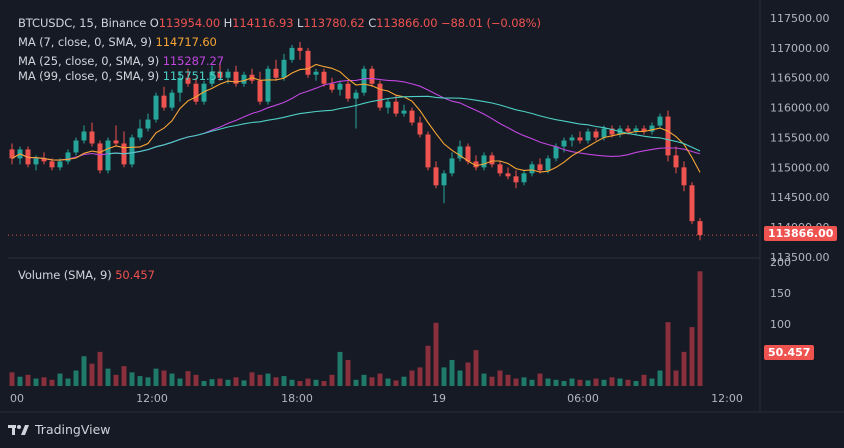 The width and height of the screenshot is (844, 448). I want to click on volume-sma-badge: 50.457, so click(789, 352).